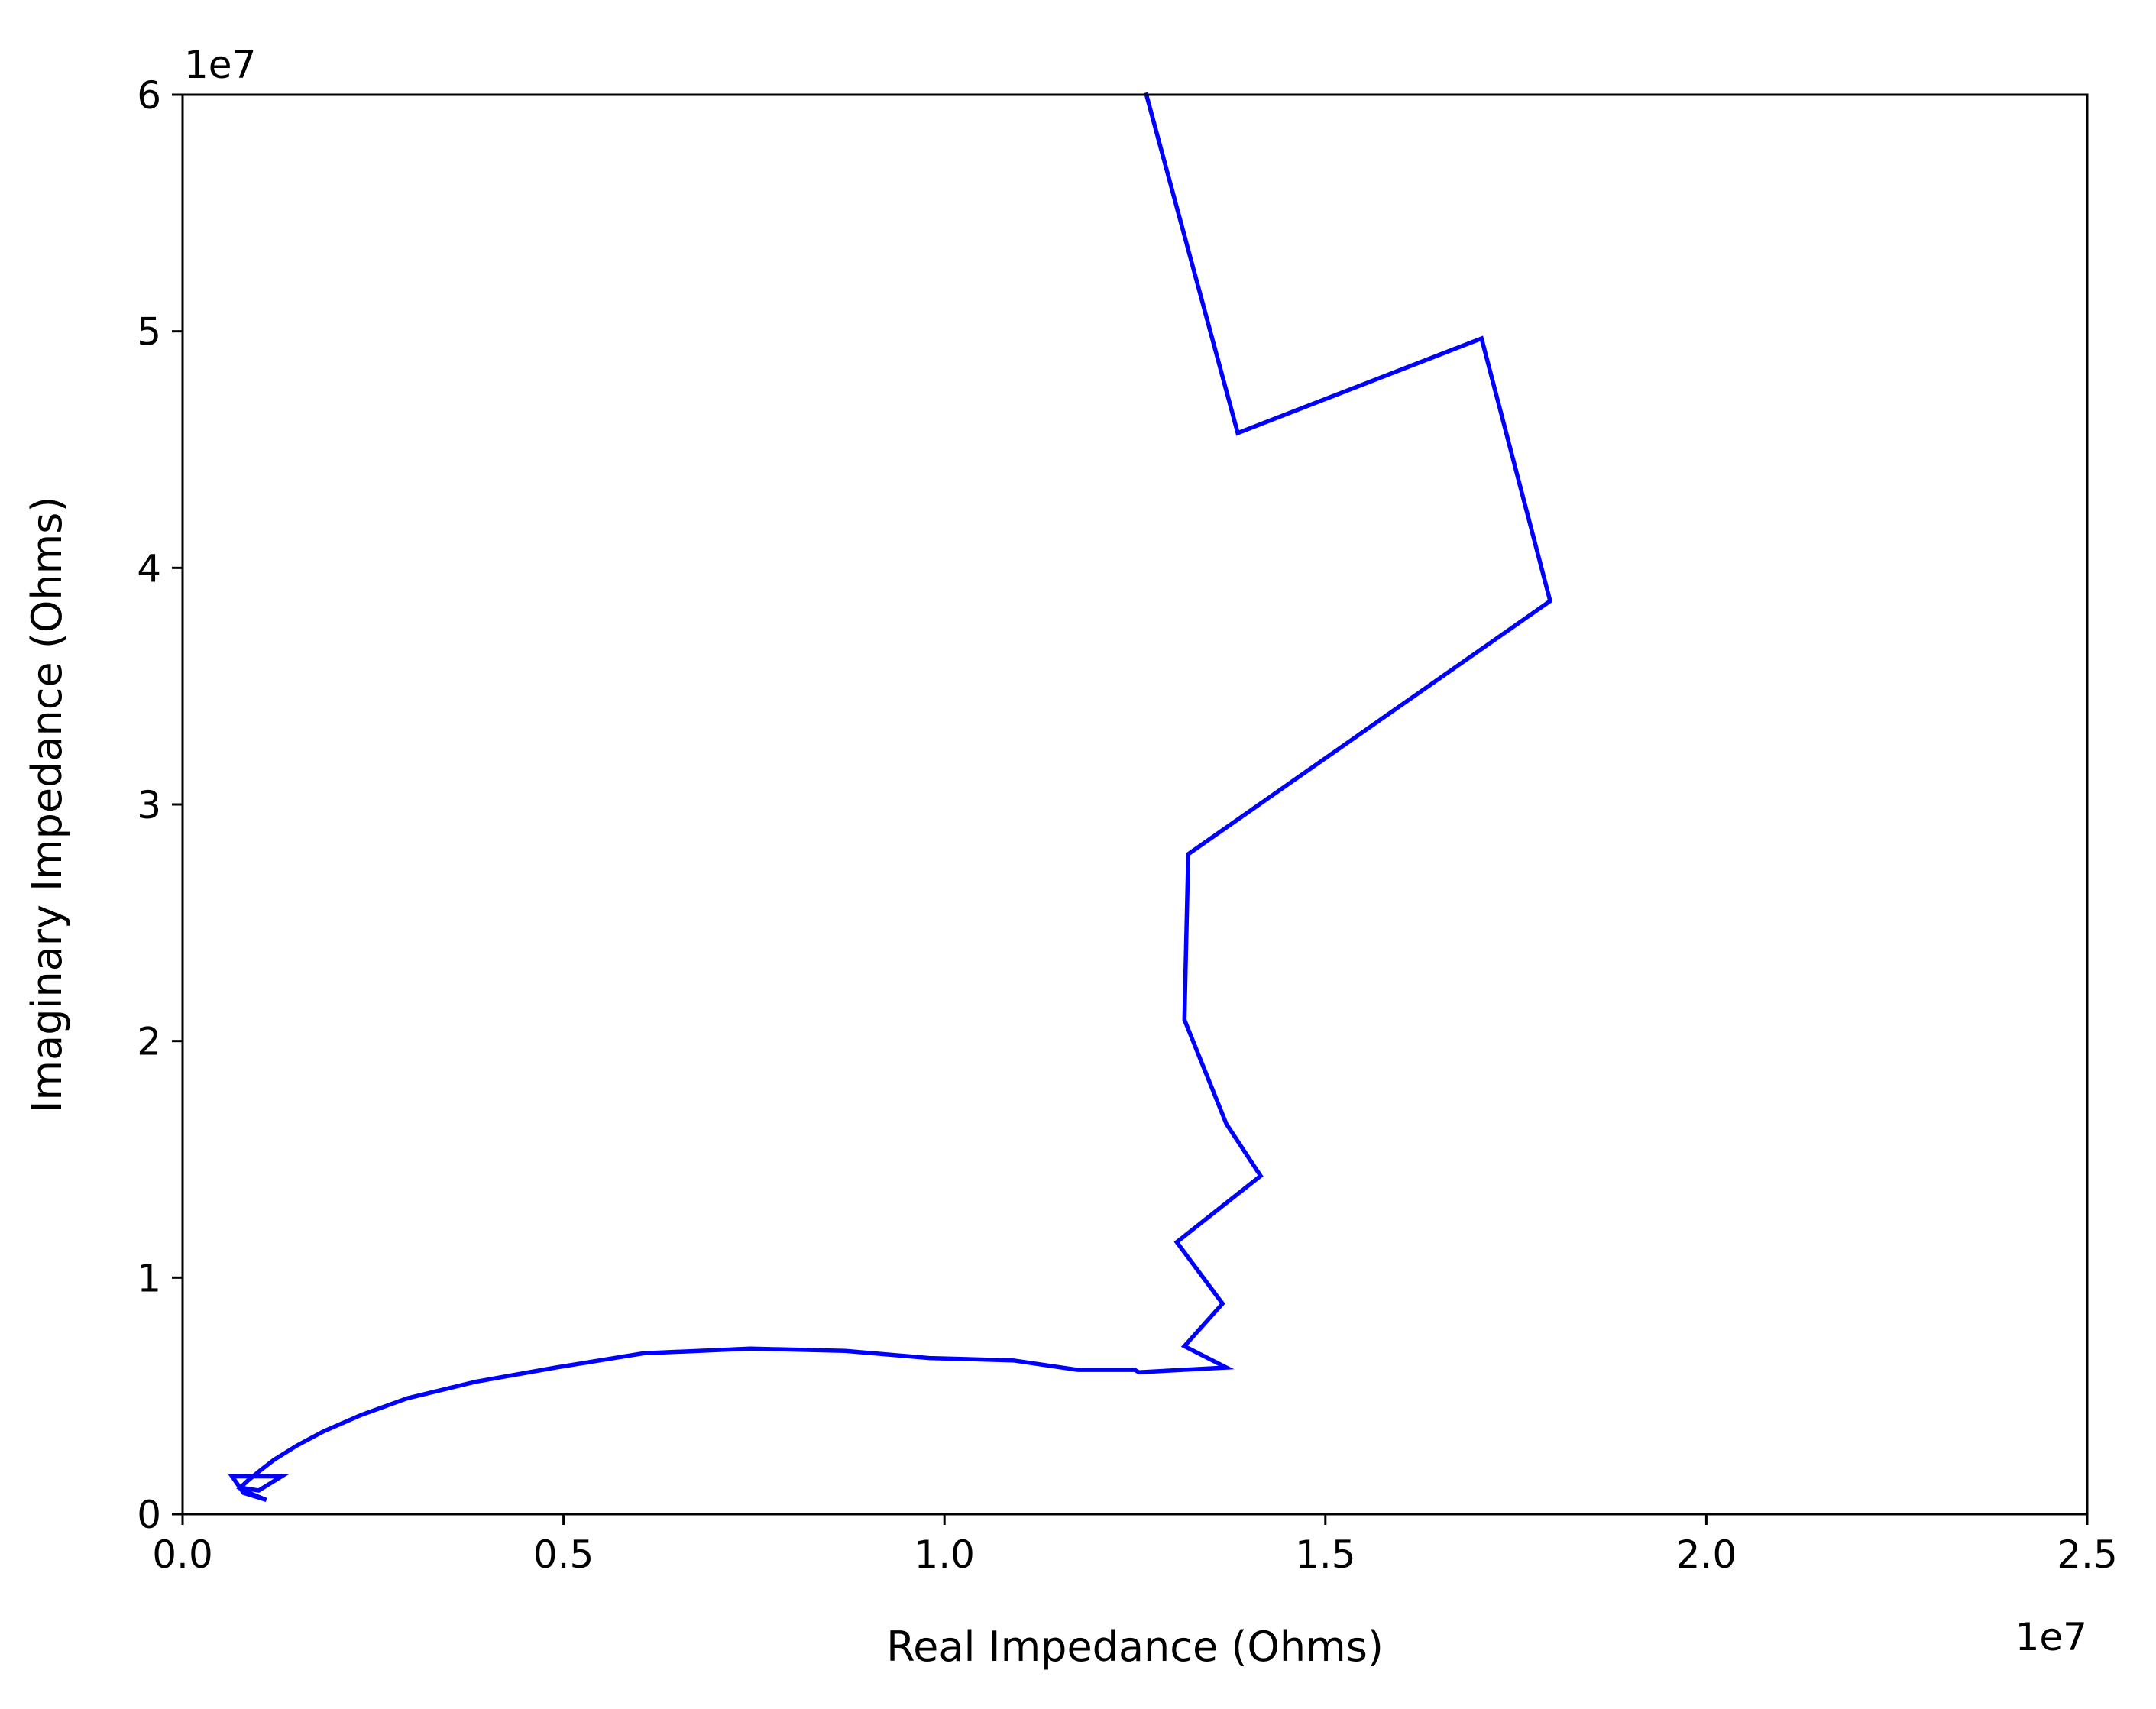 The width and height of the screenshot is (2156, 1709). I want to click on y-tick-label: 3, so click(149, 805).